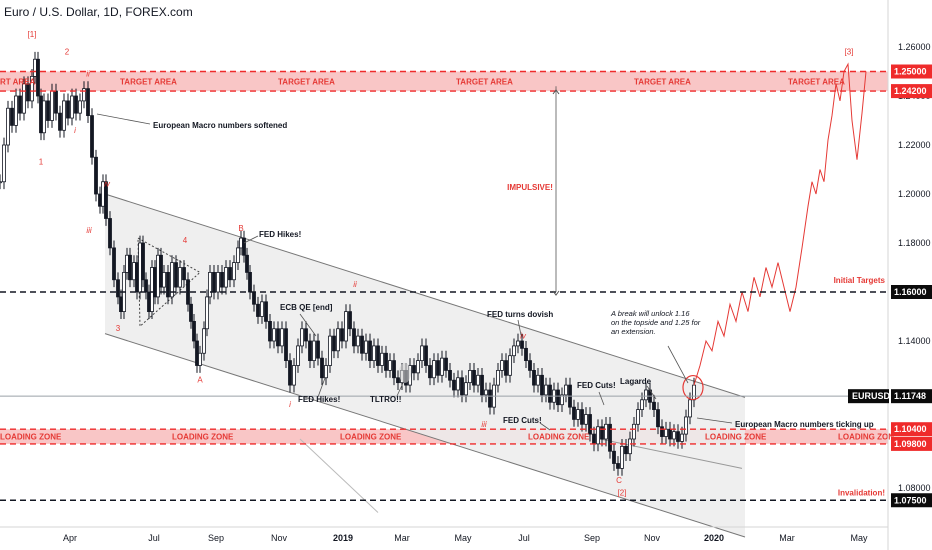  Describe the element at coordinates (319, 399) in the screenshot. I see `annotation-text: FED Hikes!` at that location.